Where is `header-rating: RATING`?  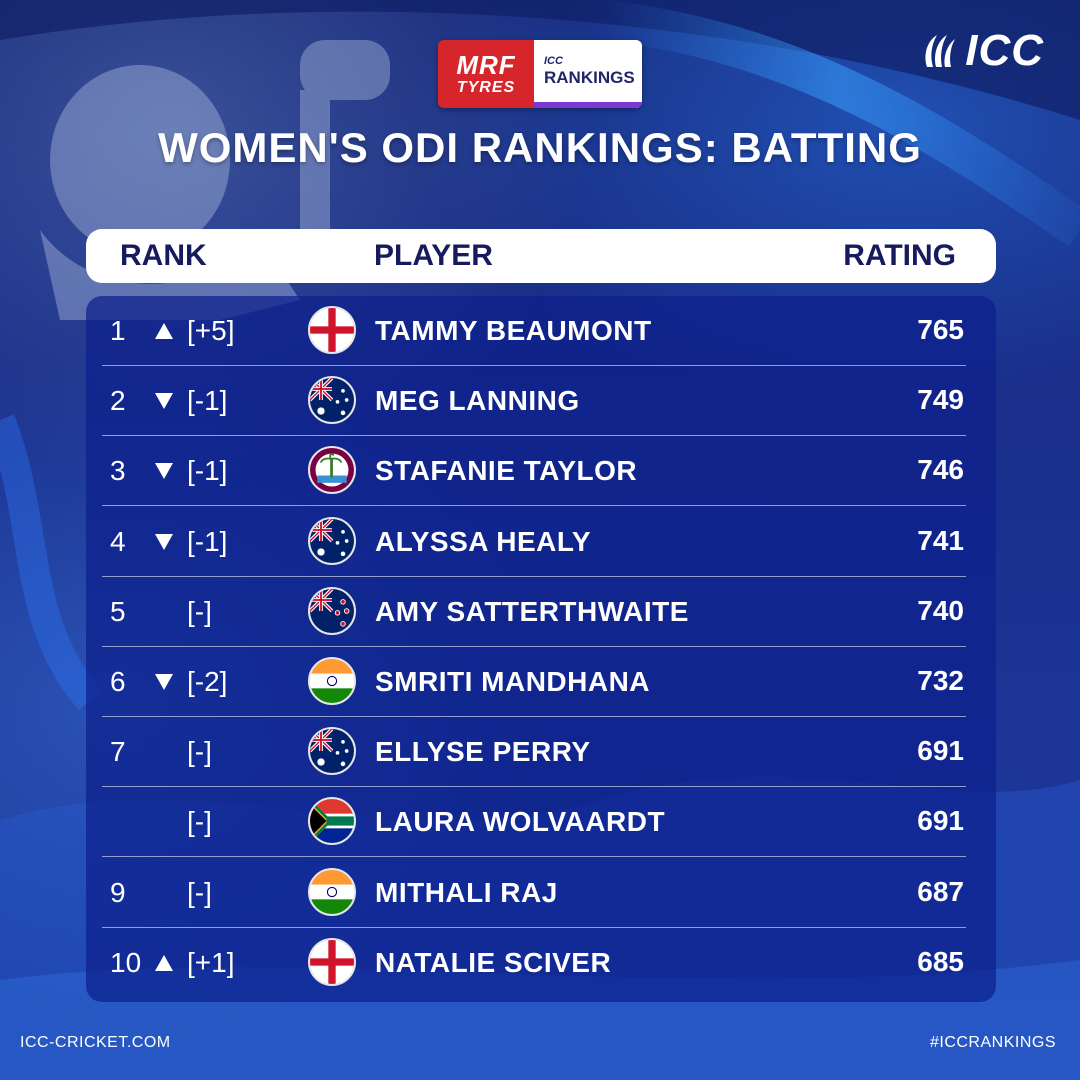 header-rating: RATING is located at coordinates (899, 255).